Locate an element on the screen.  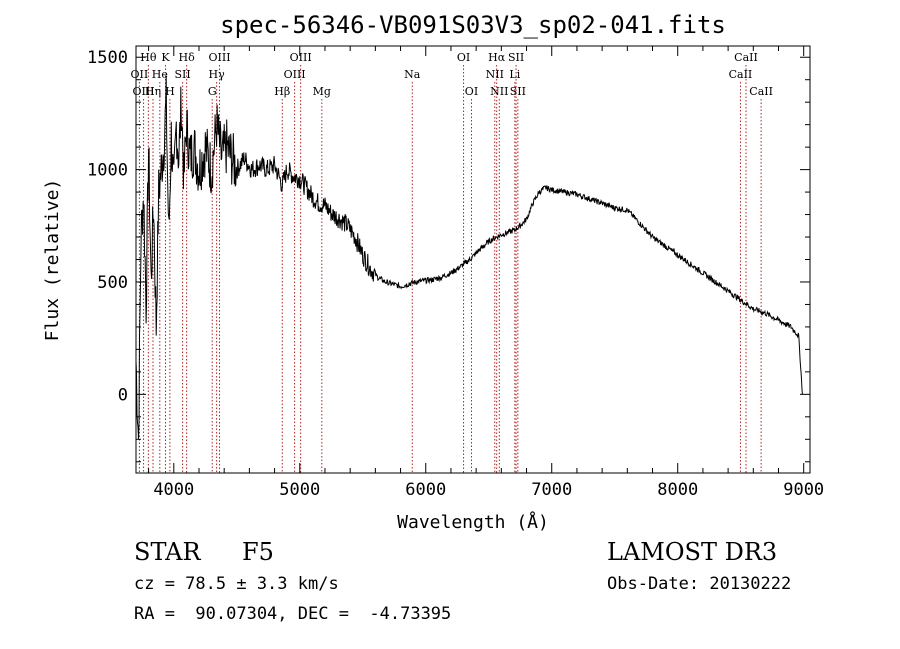
coordinates: RA = 90.07304, DEC = -4.73395 is located at coordinates (293, 614).